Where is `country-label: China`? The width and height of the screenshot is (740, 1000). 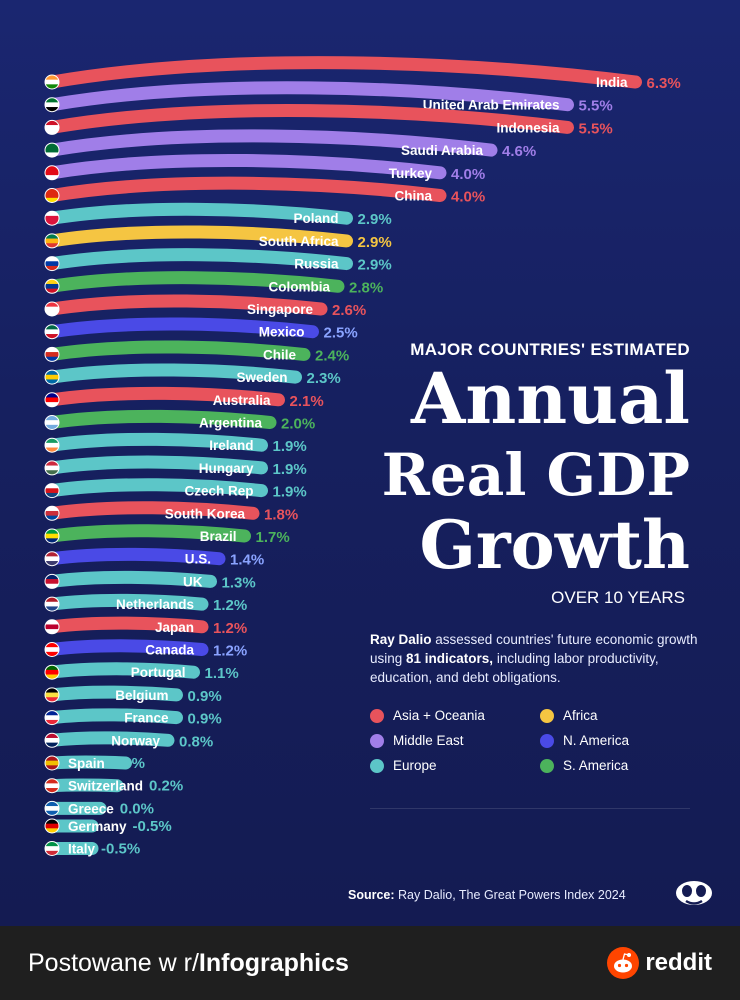 country-label: China is located at coordinates (413, 196).